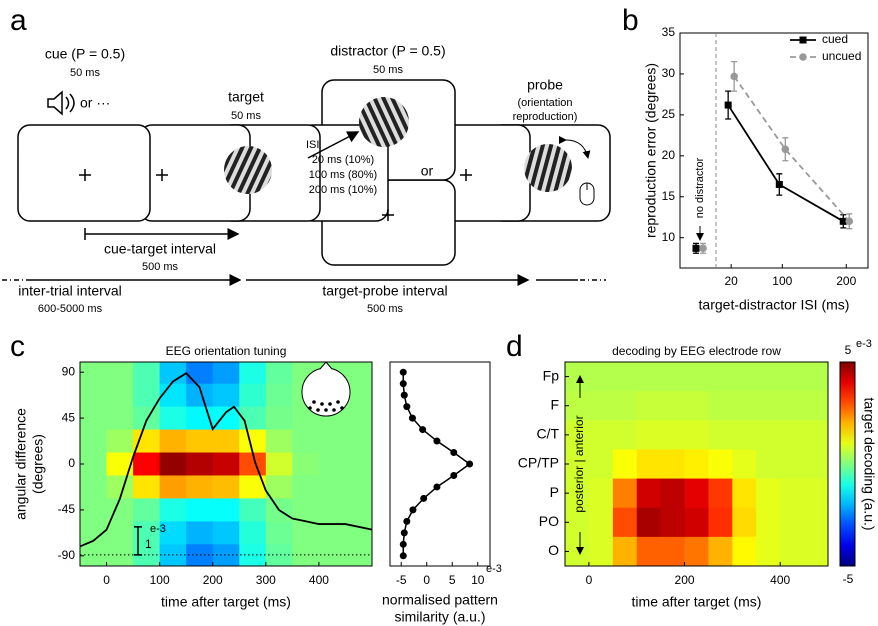 The width and height of the screenshot is (878, 626). What do you see at coordinates (545, 117) in the screenshot?
I see `label: reproduction)` at bounding box center [545, 117].